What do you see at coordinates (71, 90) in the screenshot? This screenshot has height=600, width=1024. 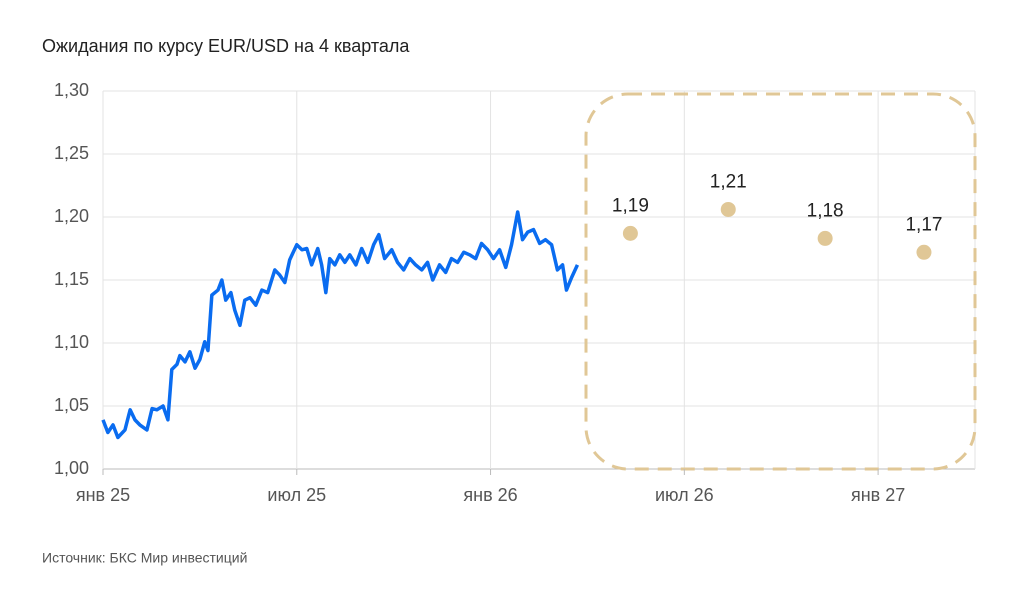 I see `y-tick-label: 1,30` at bounding box center [71, 90].